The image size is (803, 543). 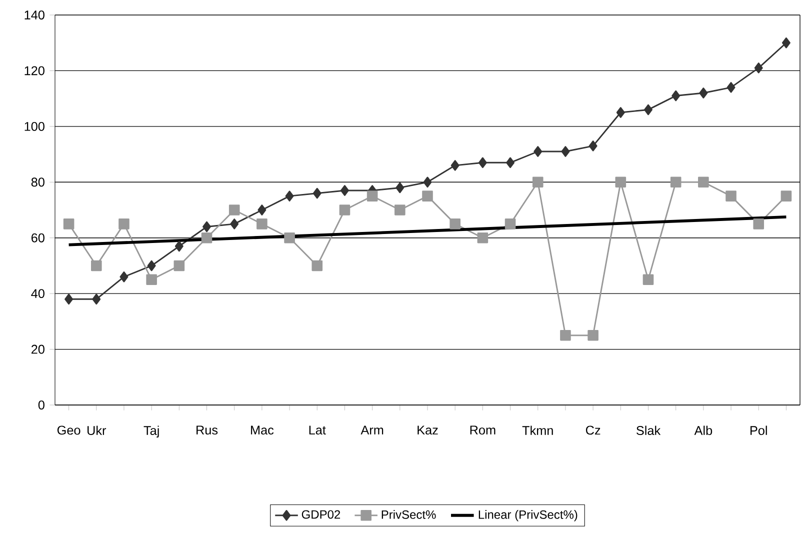 I want to click on y-tick-label: 140, so click(x=34, y=15).